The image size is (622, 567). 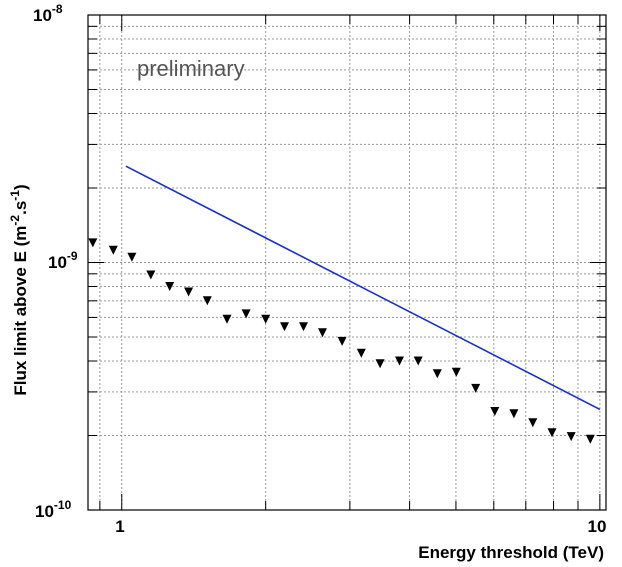 I want to click on y-tick-label-1e-10: 10⁻¹⁰, so click(x=53, y=509).